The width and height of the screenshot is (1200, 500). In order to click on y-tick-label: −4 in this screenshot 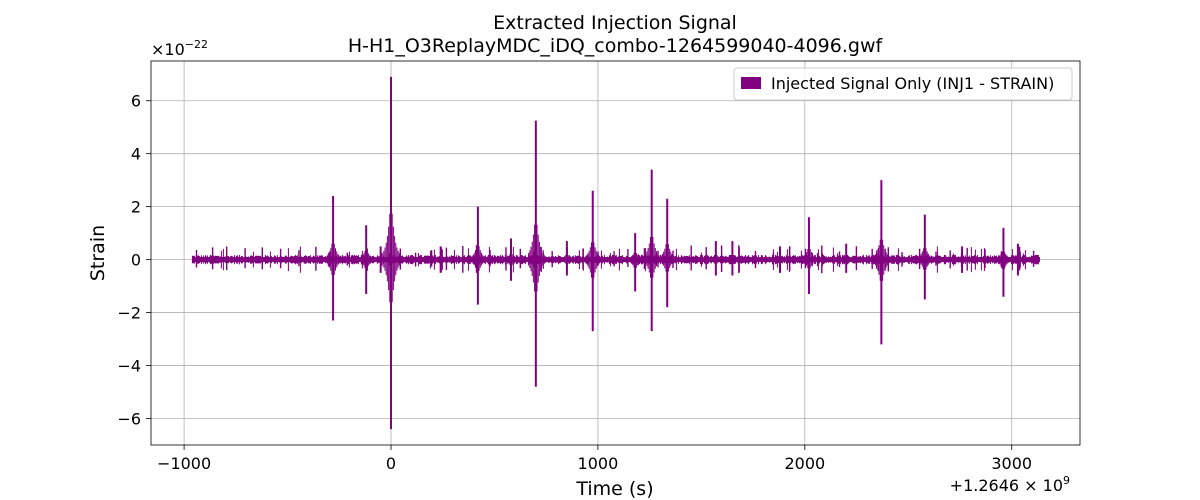, I will do `click(129, 366)`.